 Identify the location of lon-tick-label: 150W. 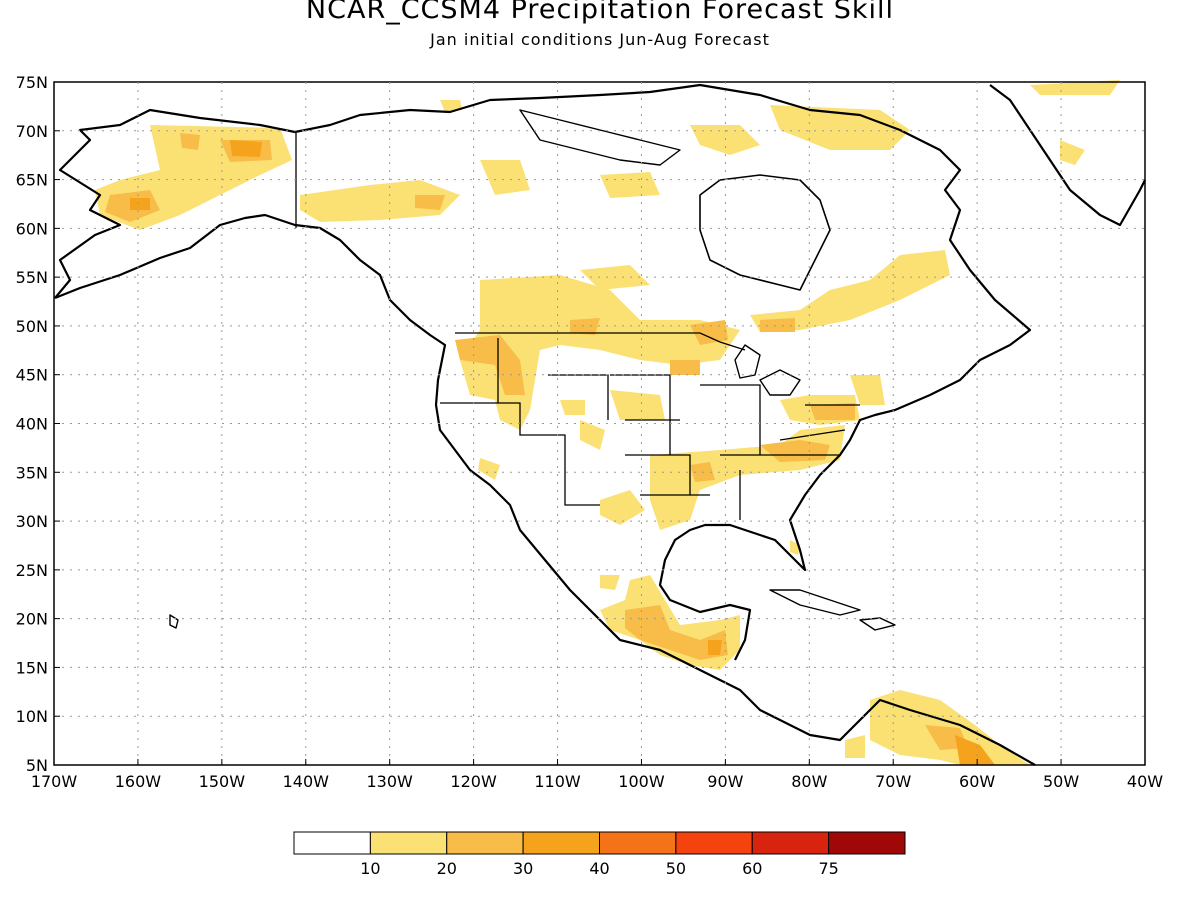
(222, 781).